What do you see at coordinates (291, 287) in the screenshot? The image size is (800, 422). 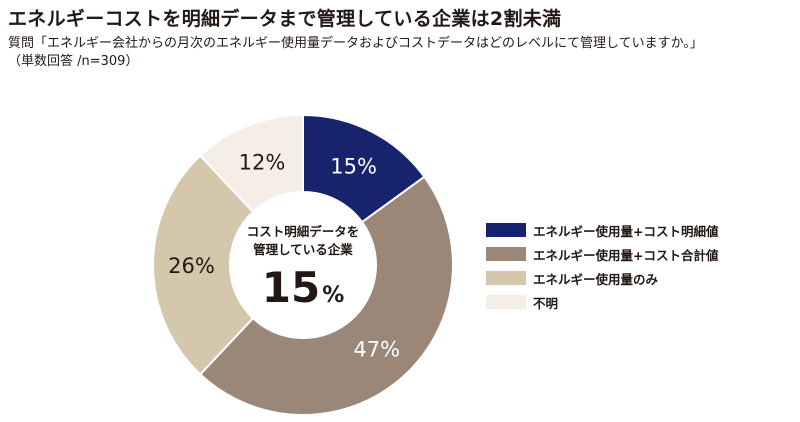 I see `center-value: 15` at bounding box center [291, 287].